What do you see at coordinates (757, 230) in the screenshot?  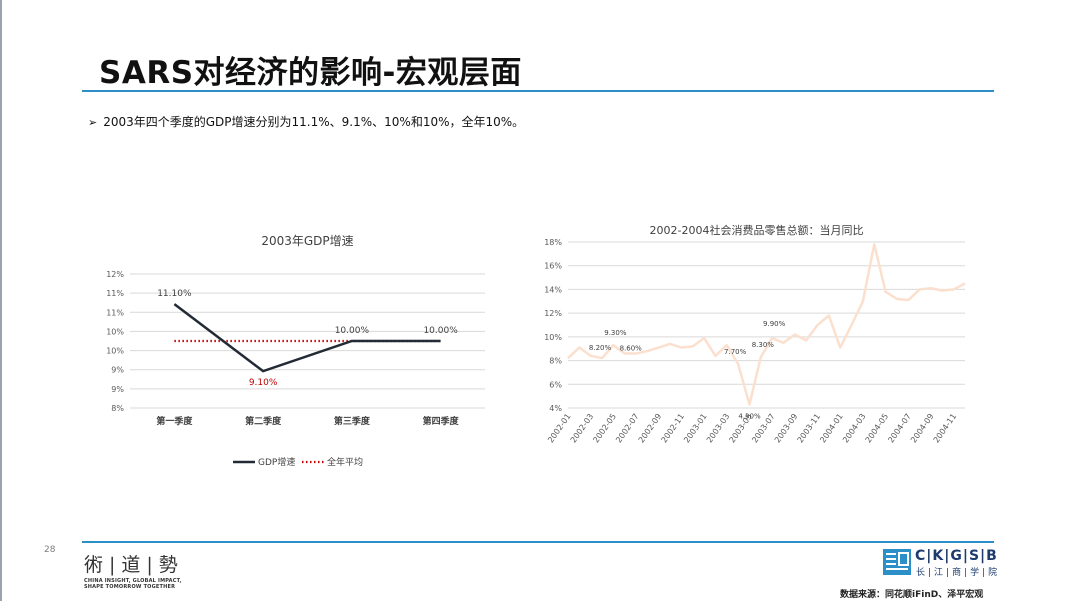 I see `chart-title: 2002-2004社会消费品零售总额：当月同比` at bounding box center [757, 230].